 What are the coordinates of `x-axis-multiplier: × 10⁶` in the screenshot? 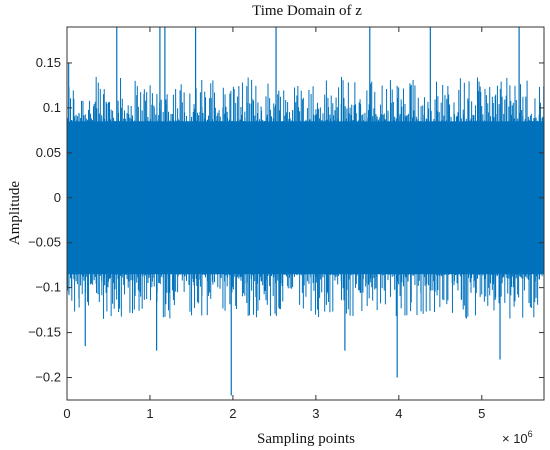 It's located at (517, 437).